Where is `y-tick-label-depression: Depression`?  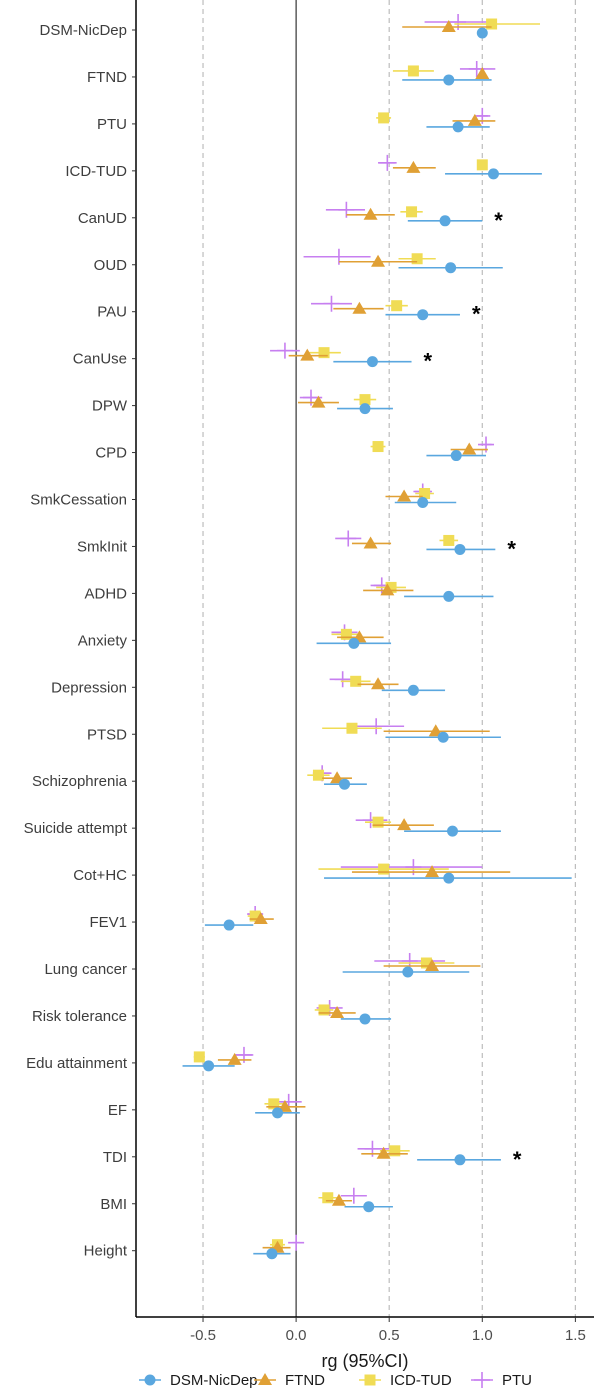
y-tick-label-depression: Depression is located at coordinates (89, 687).